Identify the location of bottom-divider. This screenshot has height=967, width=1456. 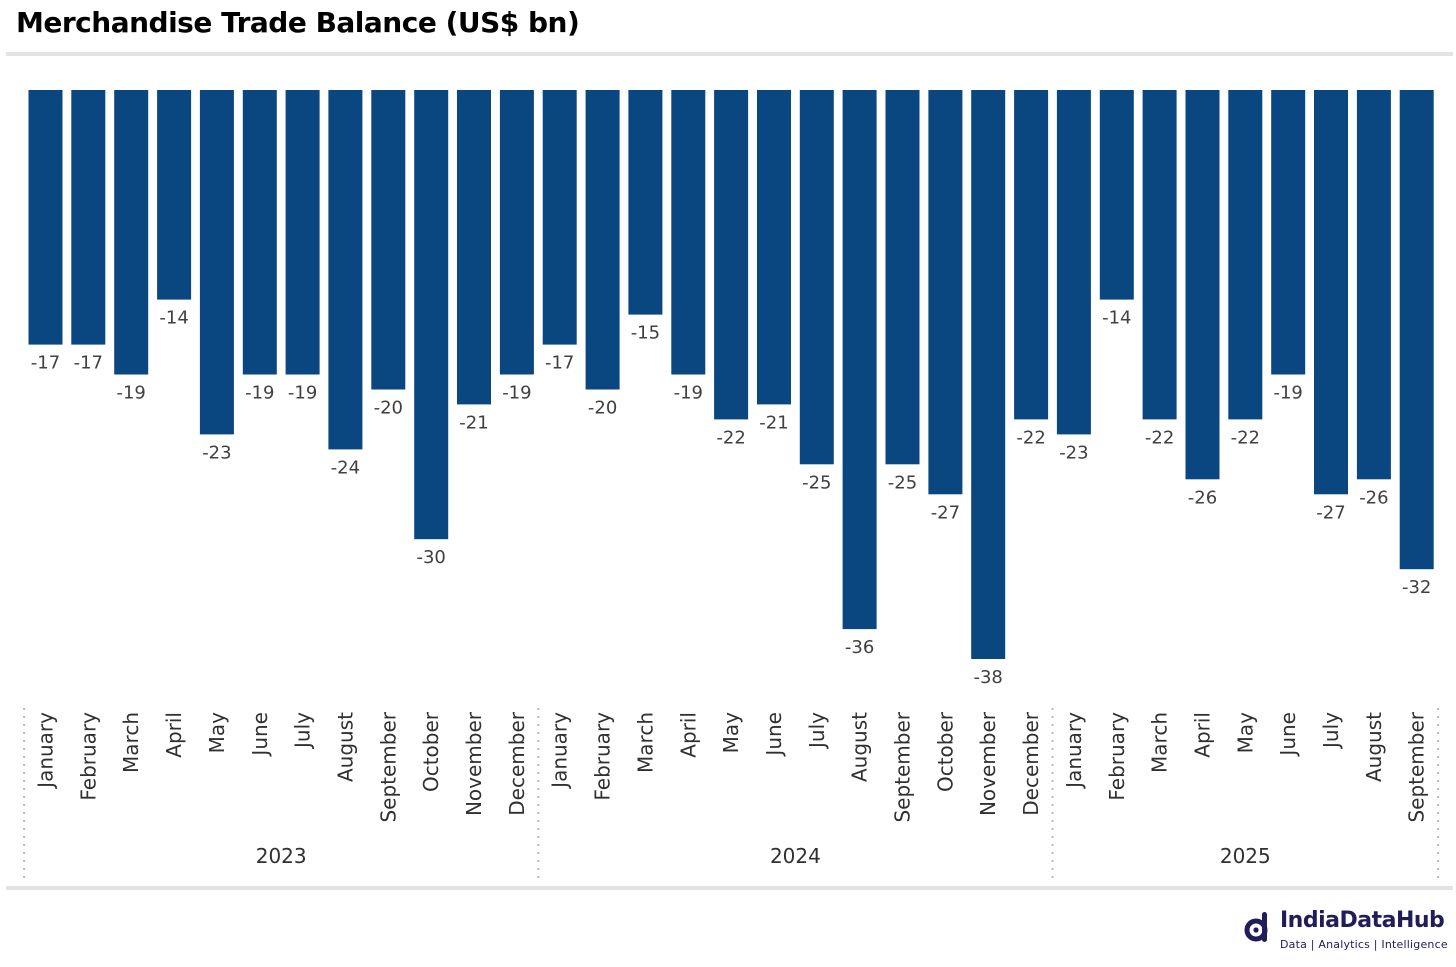
(729, 888).